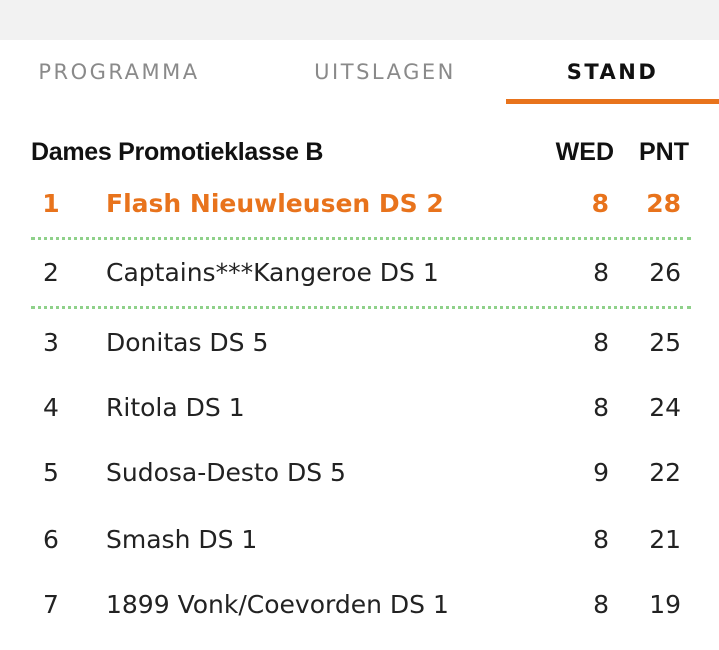  What do you see at coordinates (359, 343) in the screenshot?
I see `table-row: 3 Donitas DS 5 8 25` at bounding box center [359, 343].